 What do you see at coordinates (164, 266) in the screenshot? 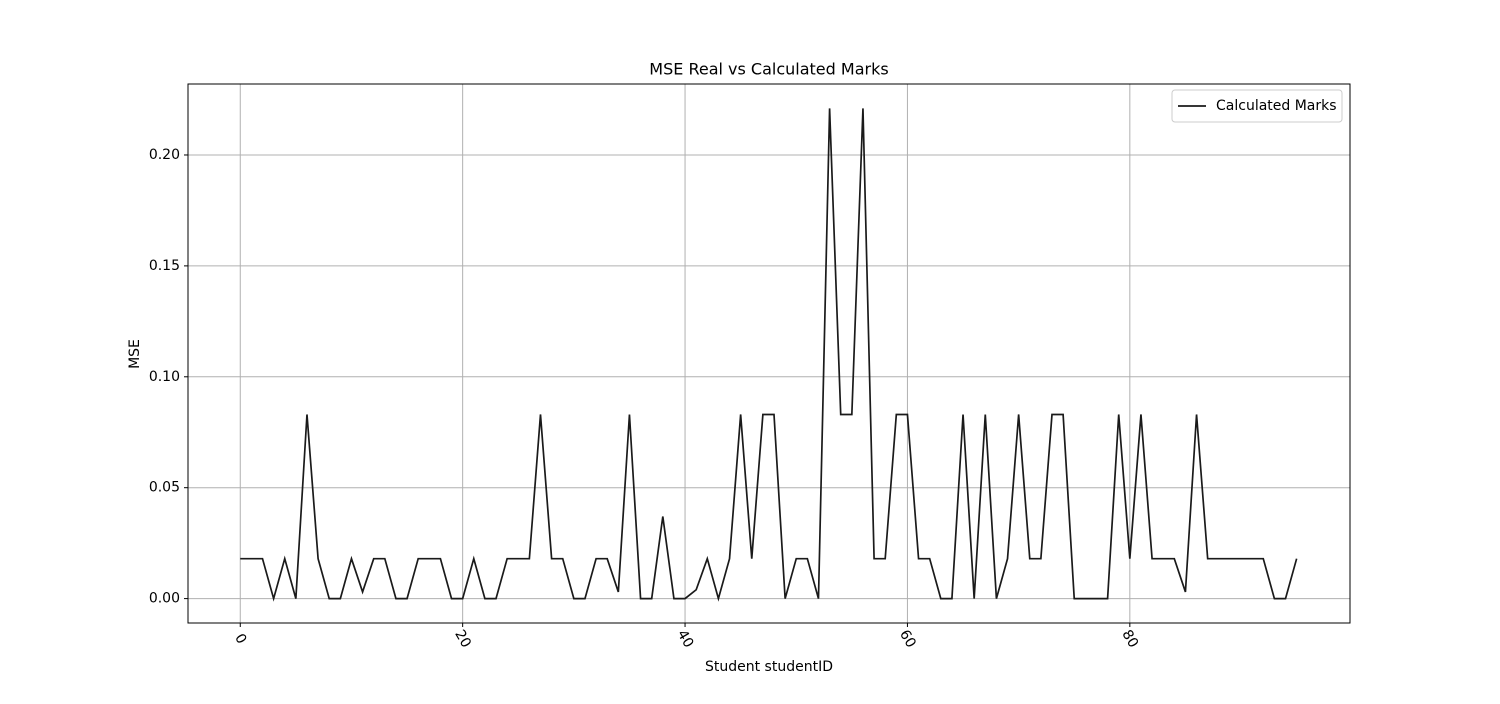
I see `y-tick-label: 0.15` at bounding box center [164, 266].